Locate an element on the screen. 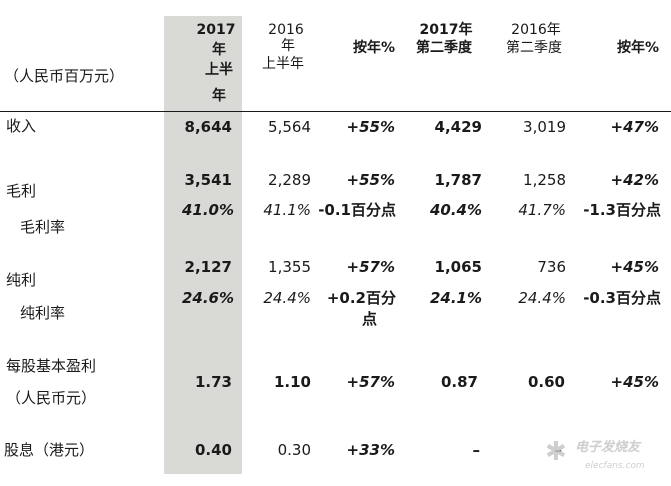  watermark-brand: 电子发烧友 is located at coordinates (608, 447).